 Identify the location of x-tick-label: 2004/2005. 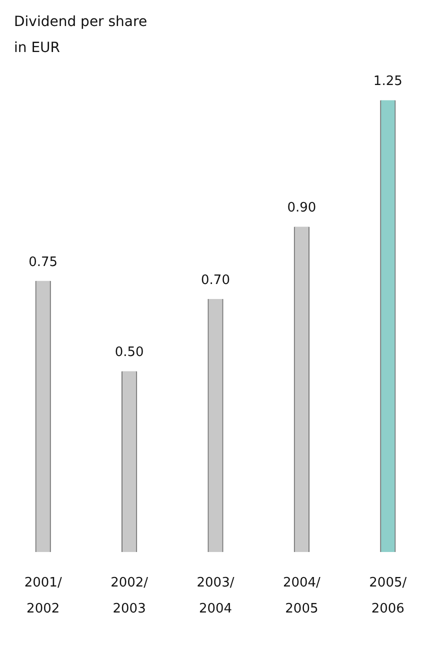
(302, 595).